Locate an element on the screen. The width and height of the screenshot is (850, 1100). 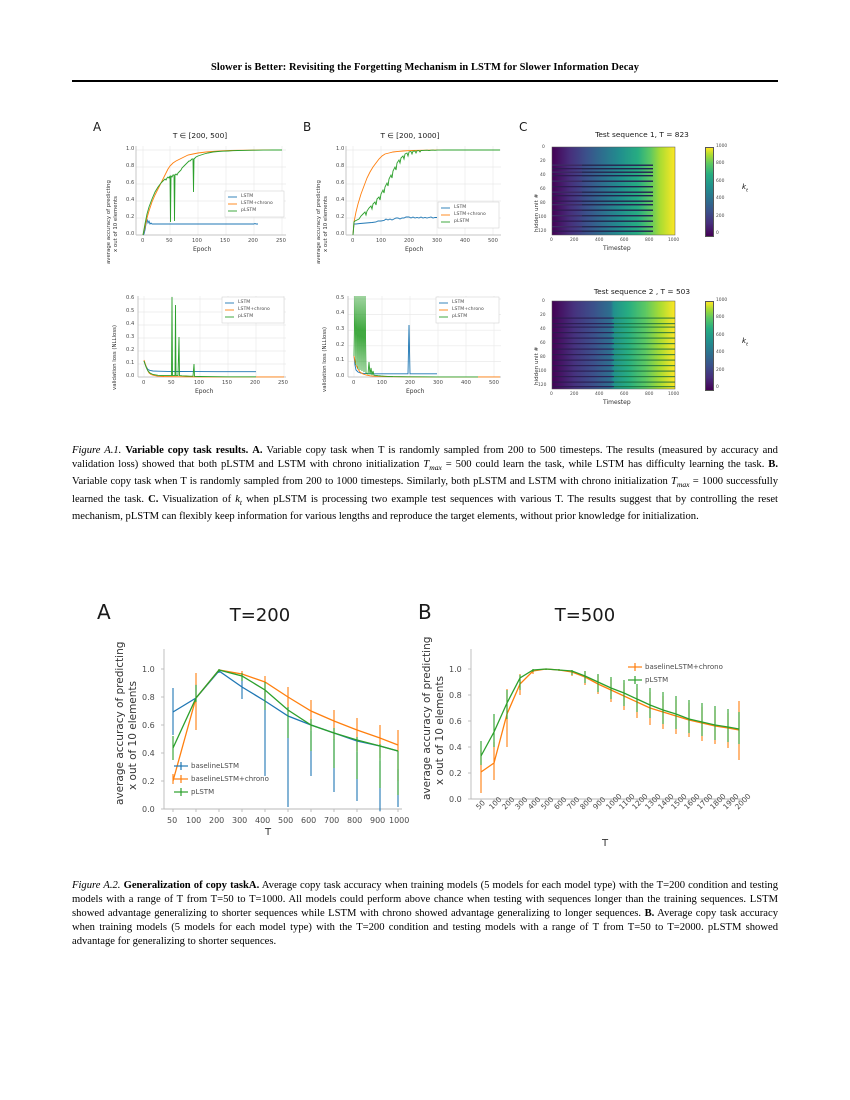
a1-acc-a-ytick-4: 0.8 is located at coordinates (130, 166).